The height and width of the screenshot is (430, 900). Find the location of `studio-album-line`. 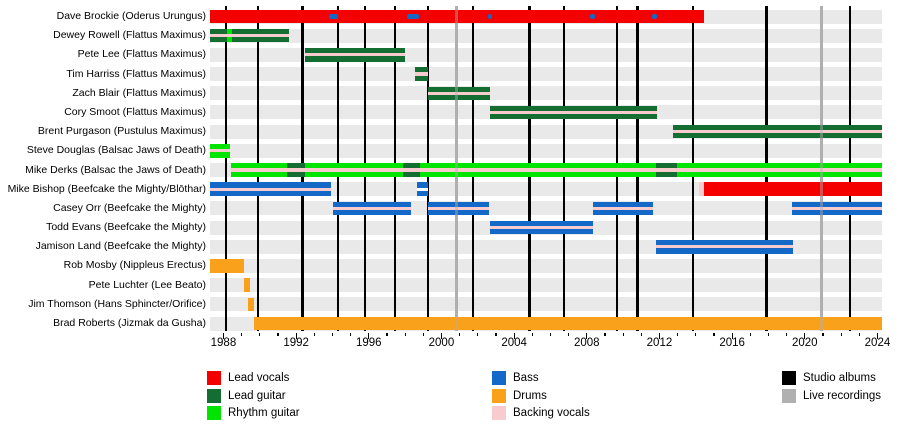

studio-album-line is located at coordinates (226, 168).